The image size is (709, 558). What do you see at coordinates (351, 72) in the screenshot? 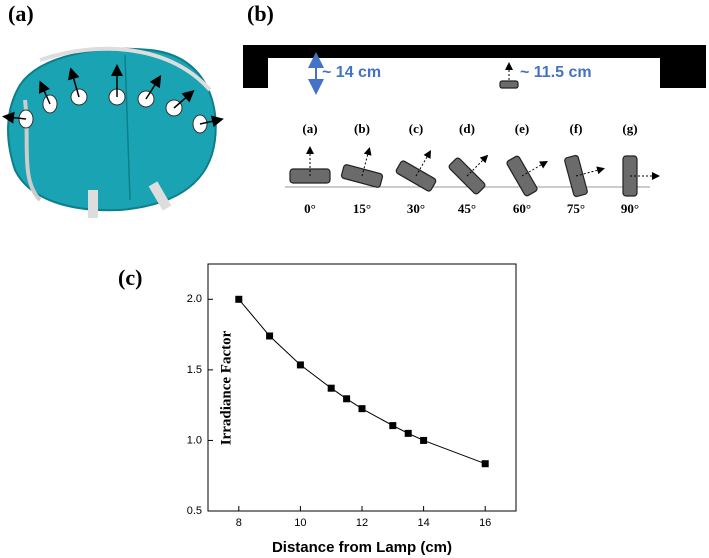
I see `height-label: ~ 14 cm` at bounding box center [351, 72].